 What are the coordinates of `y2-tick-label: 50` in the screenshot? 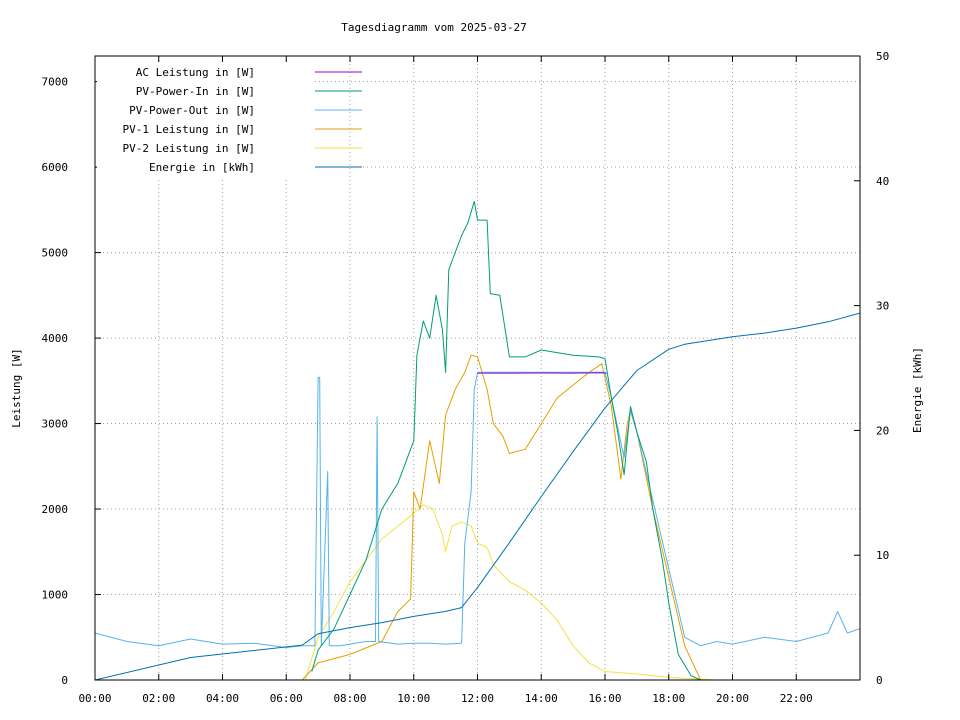 It's located at (882, 56).